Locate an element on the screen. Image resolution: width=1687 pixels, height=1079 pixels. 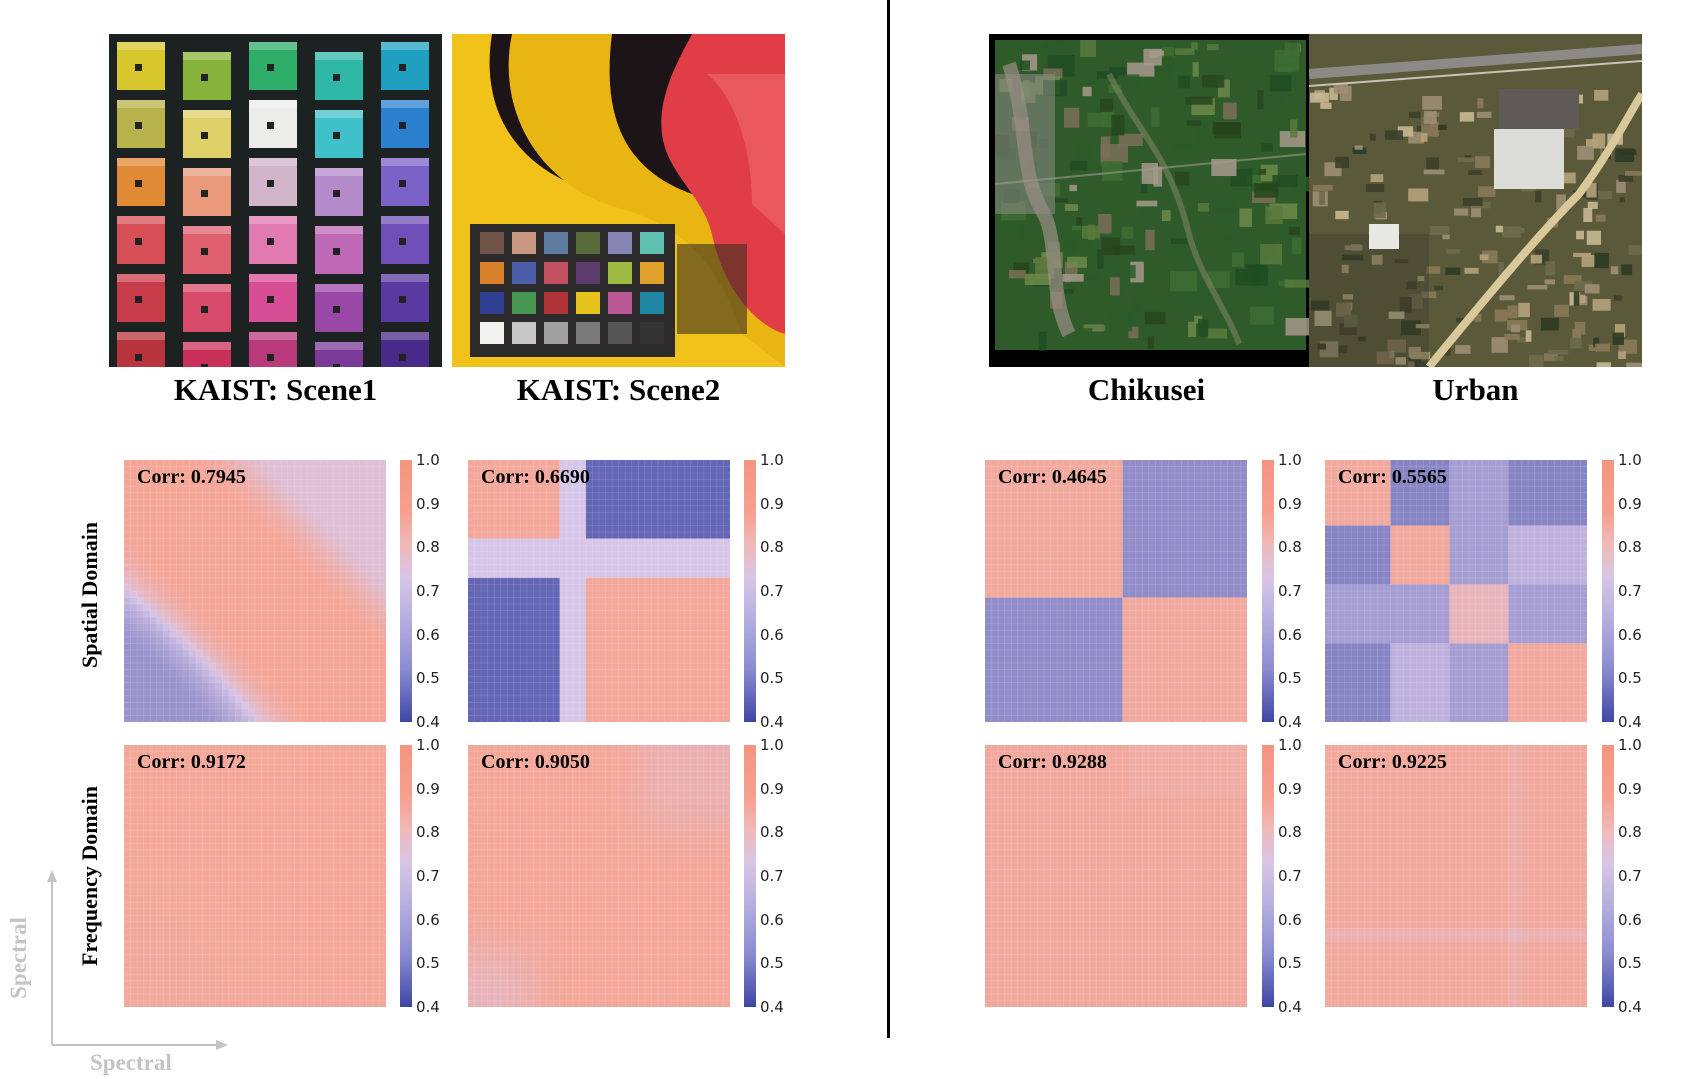
colorbar-tick-label: 0.6 is located at coordinates (772, 634).